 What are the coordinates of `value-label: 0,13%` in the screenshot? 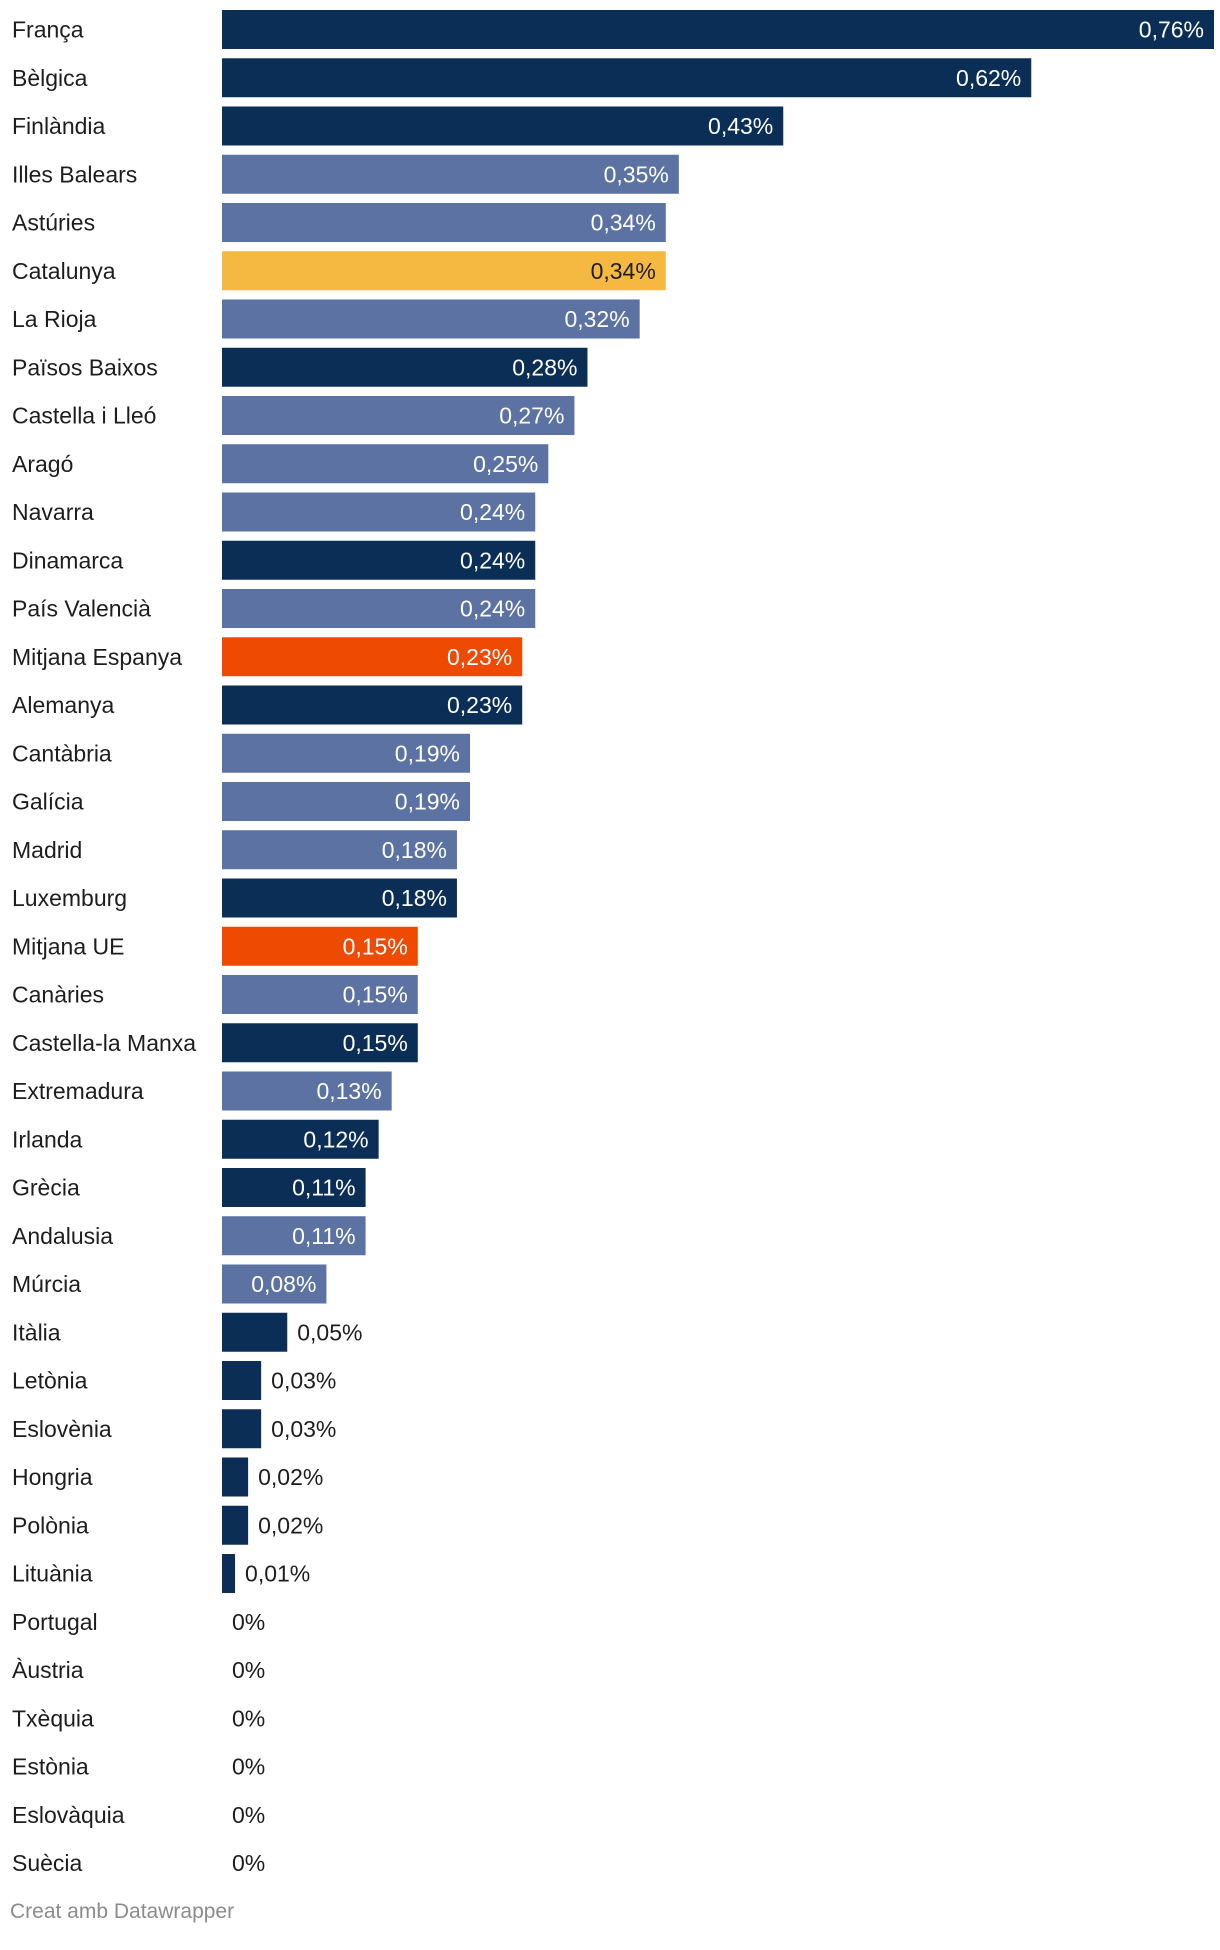 It's located at (348, 1091).